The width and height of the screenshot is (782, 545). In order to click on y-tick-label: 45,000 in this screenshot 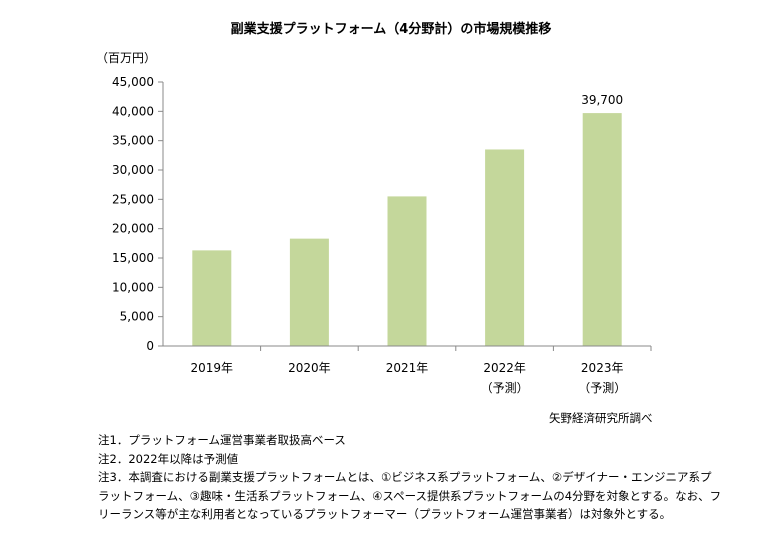, I will do `click(133, 82)`.